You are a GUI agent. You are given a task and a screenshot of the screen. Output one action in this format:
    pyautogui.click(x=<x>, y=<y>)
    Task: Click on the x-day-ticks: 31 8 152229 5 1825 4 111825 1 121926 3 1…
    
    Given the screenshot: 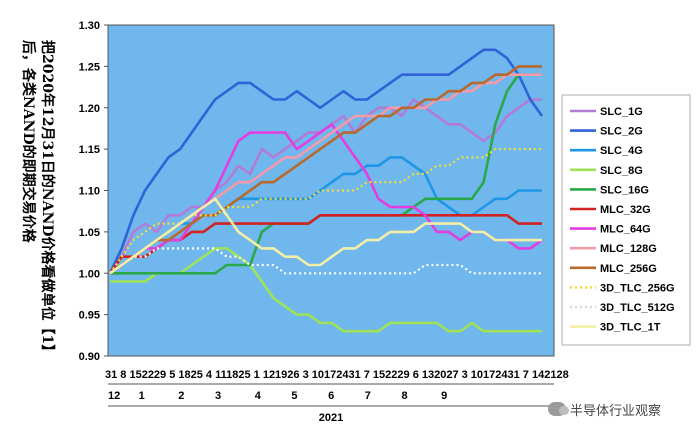 What is the action you would take?
    pyautogui.click(x=337, y=375)
    